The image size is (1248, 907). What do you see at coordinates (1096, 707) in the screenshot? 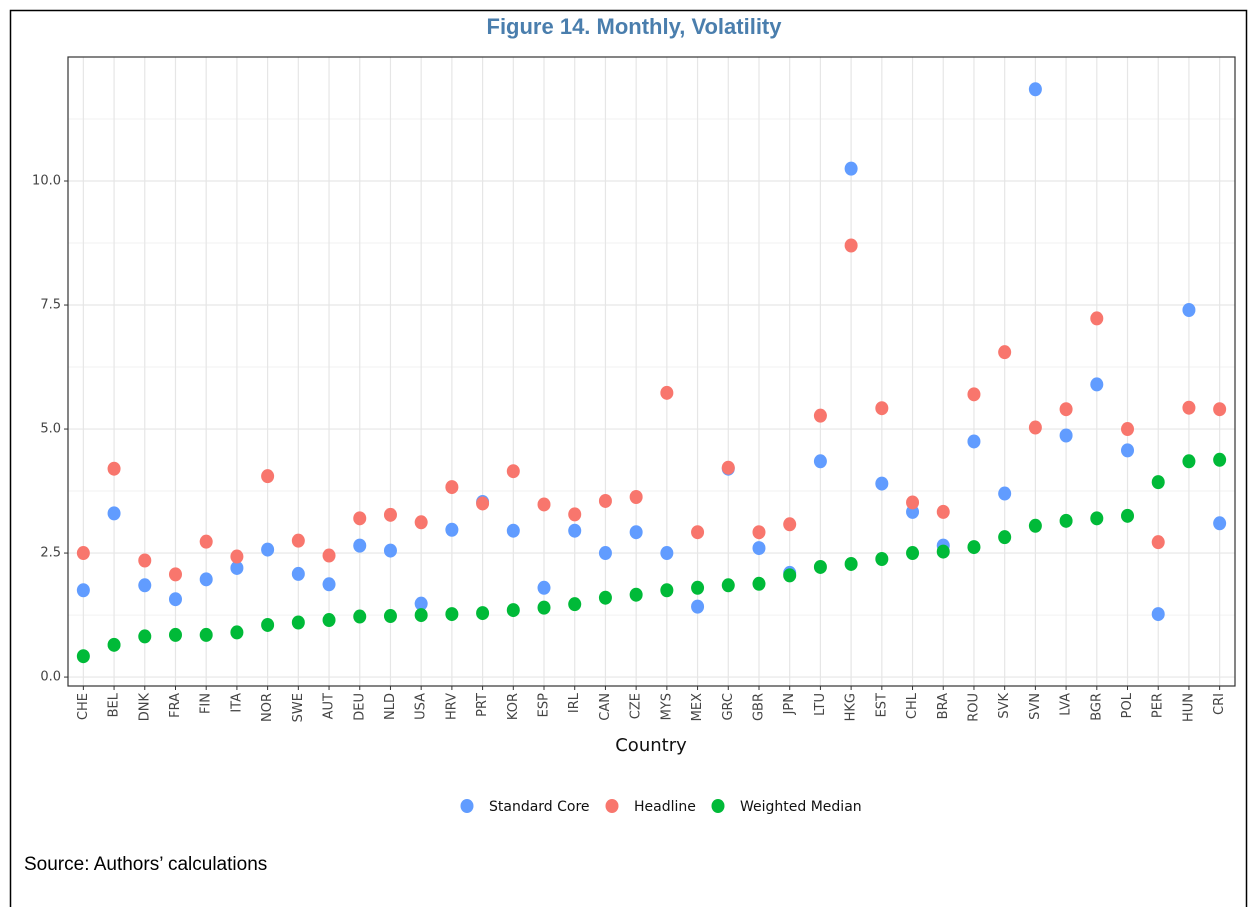
I see `x-tick-label: BGR` at bounding box center [1096, 707].